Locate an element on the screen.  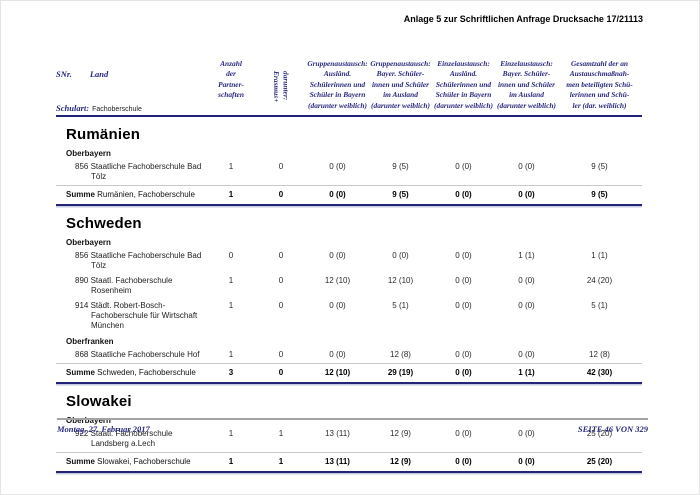
header-snr: SNr. is located at coordinates (64, 74).